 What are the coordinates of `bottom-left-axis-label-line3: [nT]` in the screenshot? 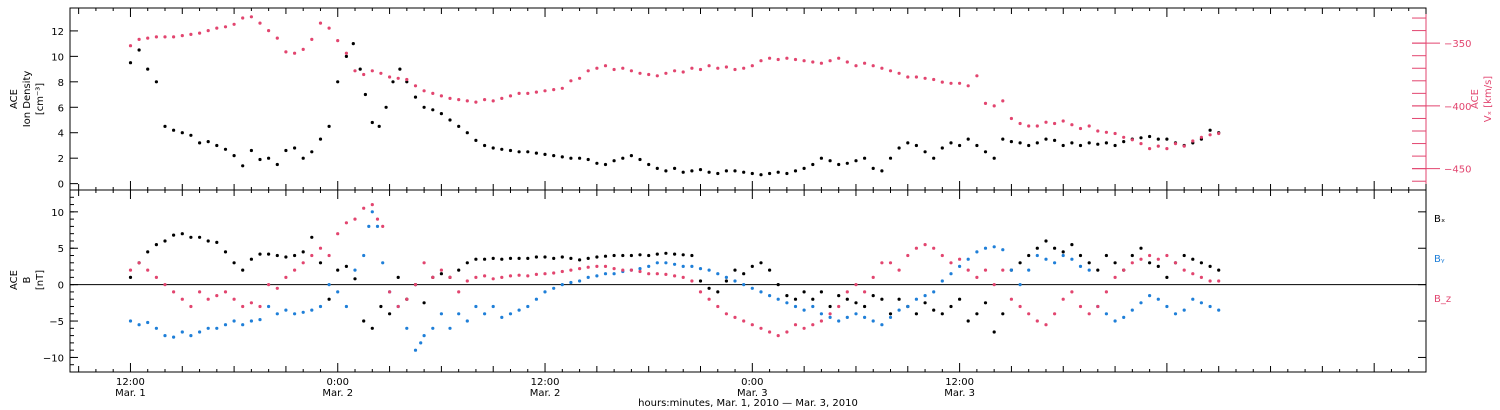 It's located at (40, 280).